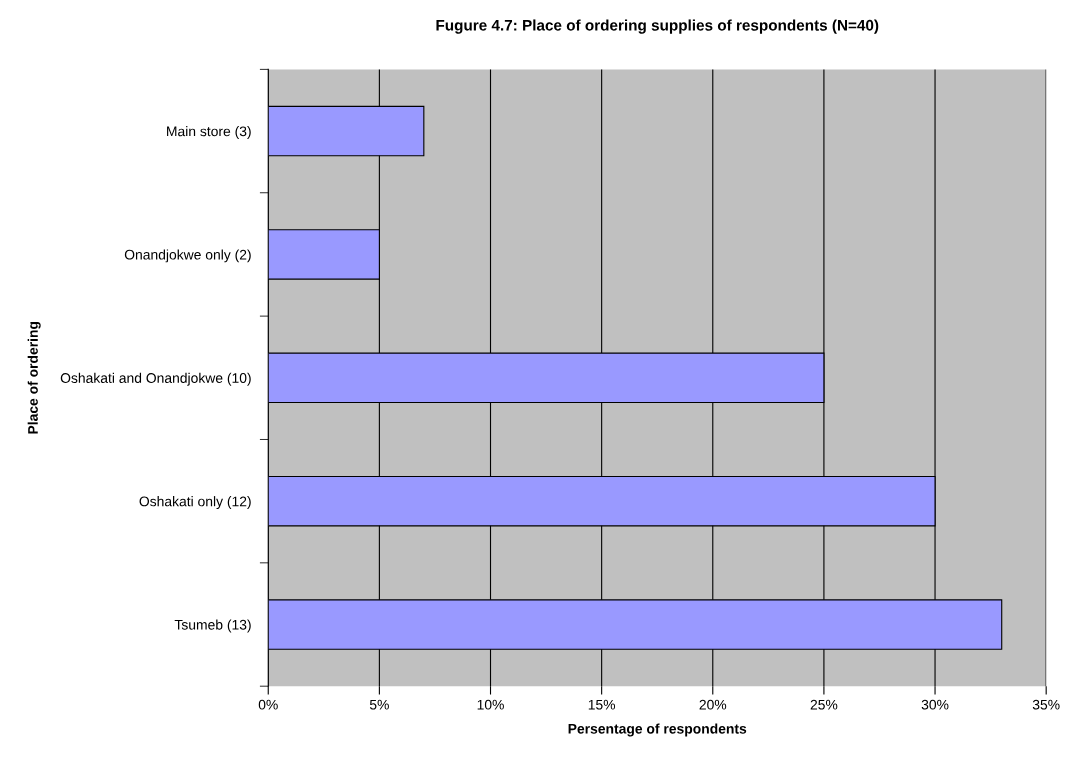 This screenshot has height=771, width=1073. I want to click on x-tick-label: 5%, so click(379, 704).